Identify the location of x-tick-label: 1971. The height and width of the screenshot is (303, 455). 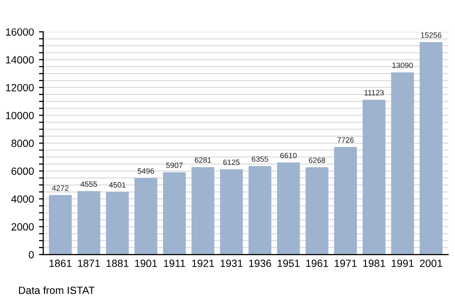
(345, 264).